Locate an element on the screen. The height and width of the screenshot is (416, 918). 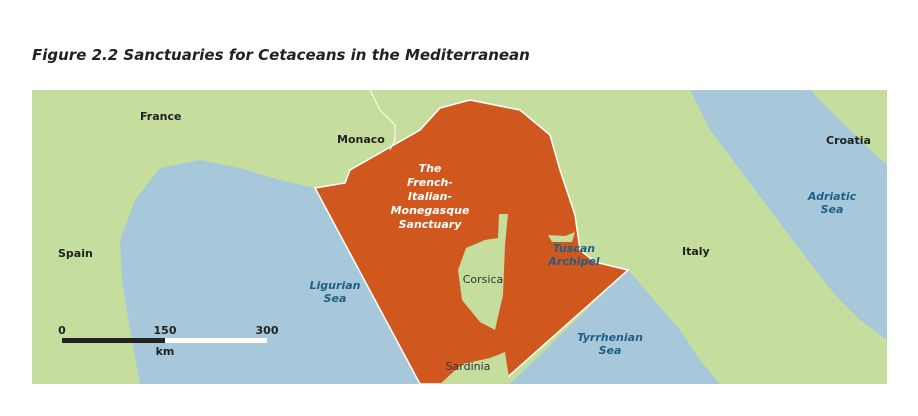
label-monaco: Monaco is located at coordinates (361, 139).